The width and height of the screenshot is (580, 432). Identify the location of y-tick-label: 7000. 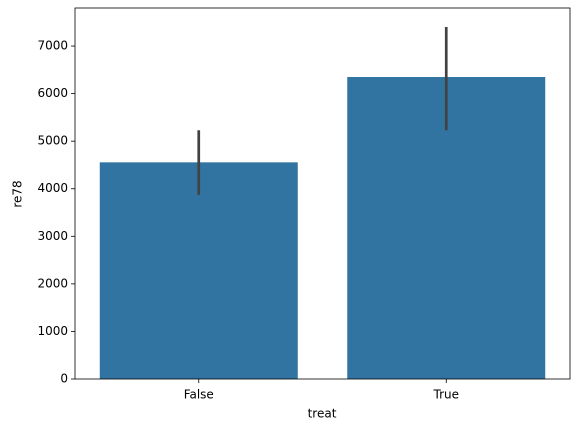
(52, 46).